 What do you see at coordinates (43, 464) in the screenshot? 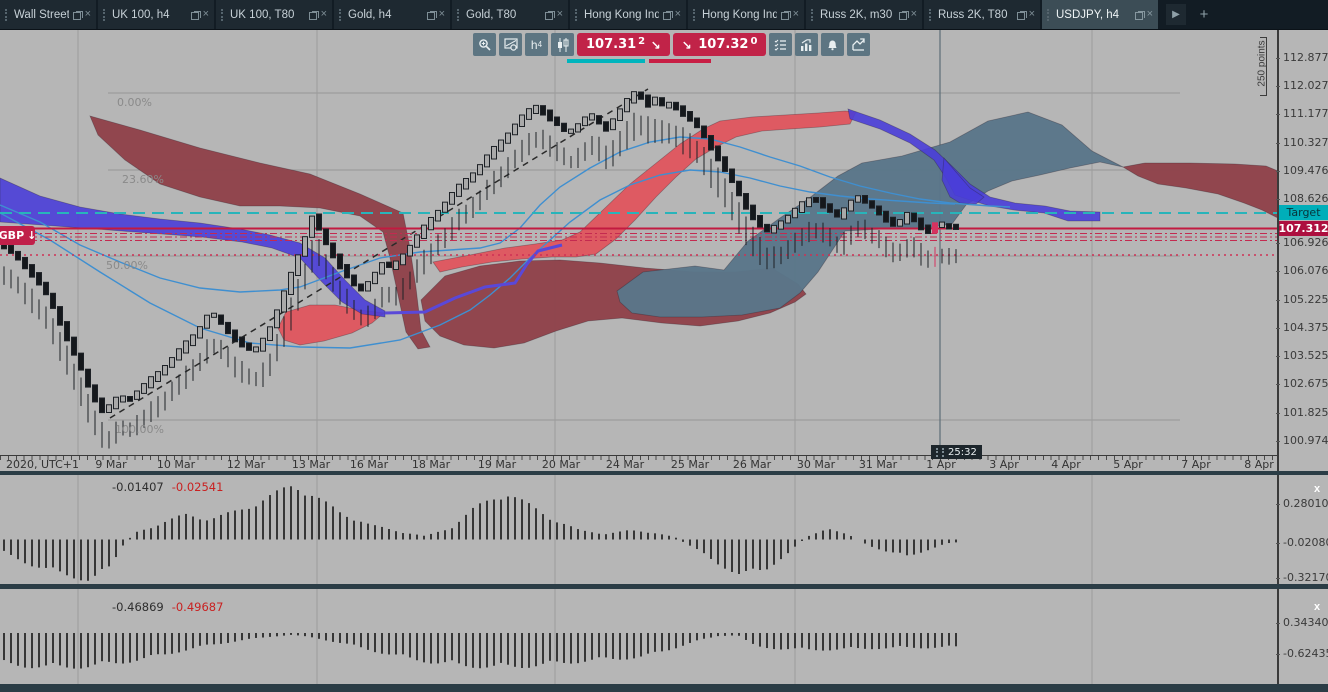
I see `x-axis-label: 2020, UTC+1` at bounding box center [43, 464].